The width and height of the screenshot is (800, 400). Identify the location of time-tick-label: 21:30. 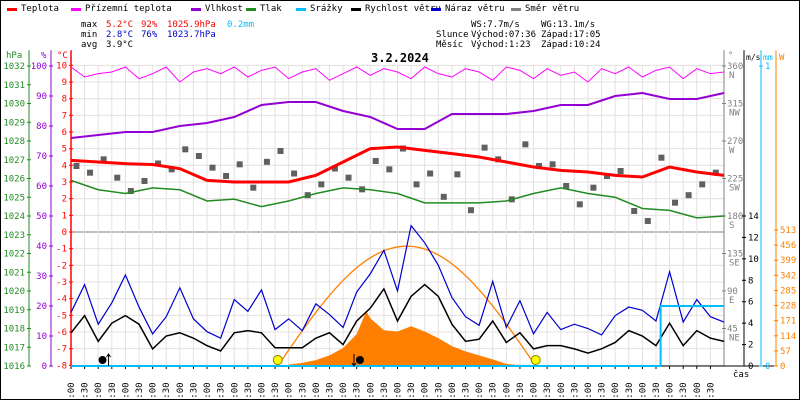
(657, 391).